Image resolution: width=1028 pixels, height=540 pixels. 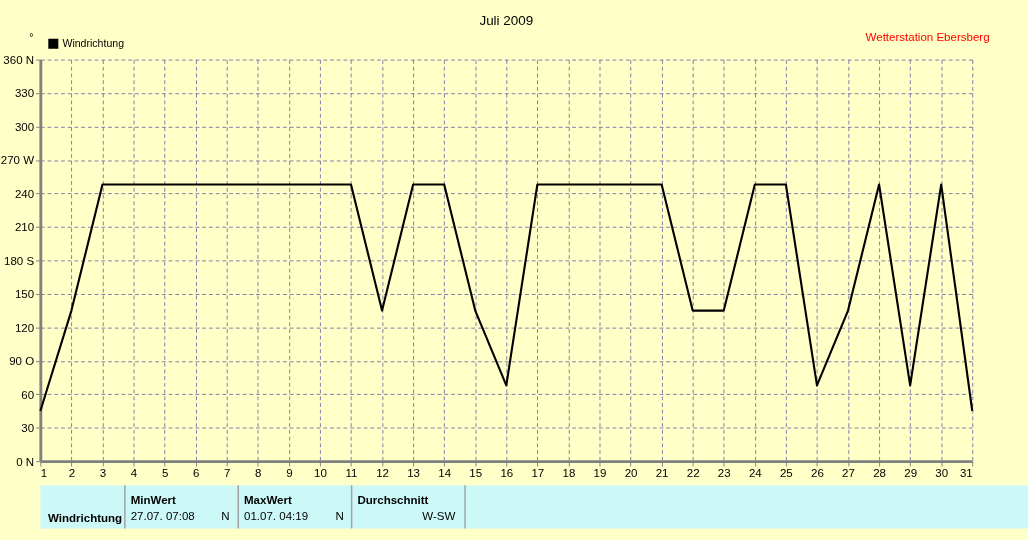 What do you see at coordinates (662, 473) in the screenshot?
I see `x-tick-label: 21` at bounding box center [662, 473].